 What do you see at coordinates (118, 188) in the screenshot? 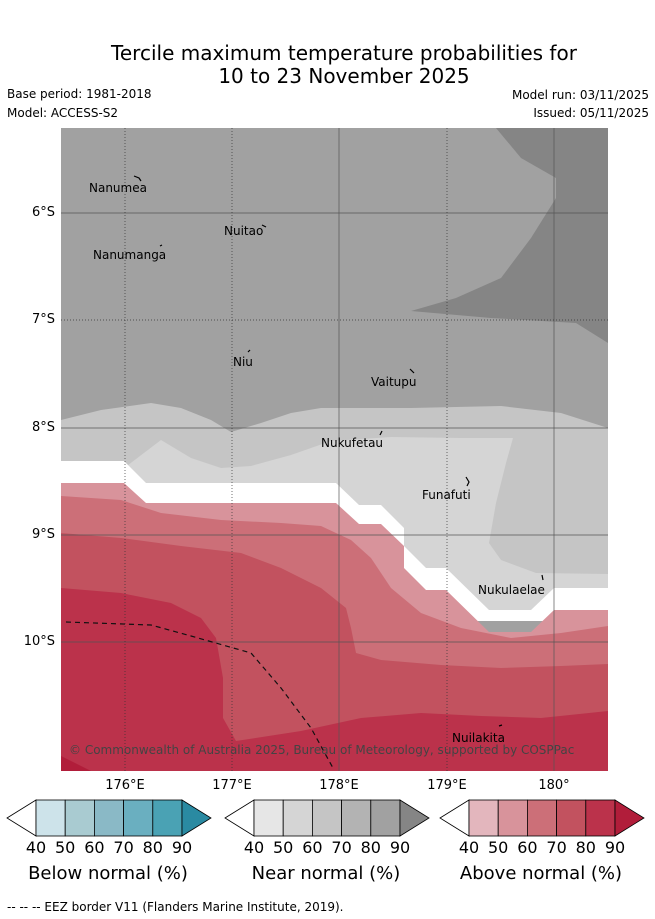
I see `island-label-nanumea: Nanumea` at bounding box center [118, 188].